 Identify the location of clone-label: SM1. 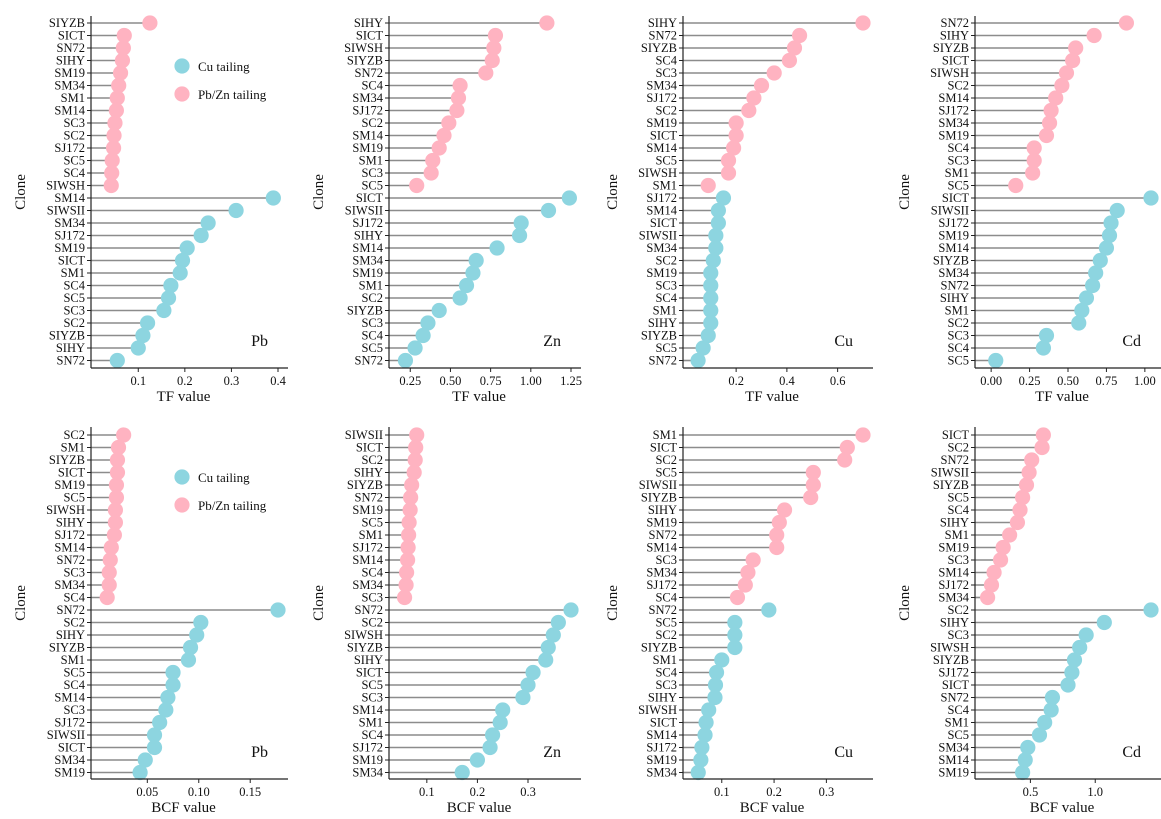
(665, 311).